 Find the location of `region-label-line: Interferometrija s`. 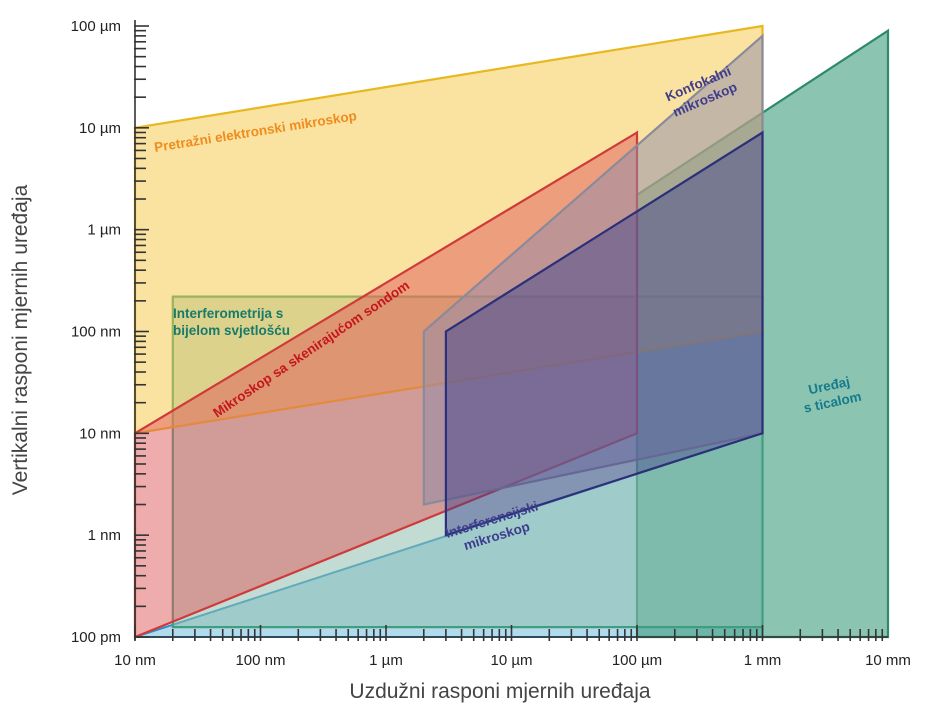

region-label-line: Interferometrija s is located at coordinates (228, 313).